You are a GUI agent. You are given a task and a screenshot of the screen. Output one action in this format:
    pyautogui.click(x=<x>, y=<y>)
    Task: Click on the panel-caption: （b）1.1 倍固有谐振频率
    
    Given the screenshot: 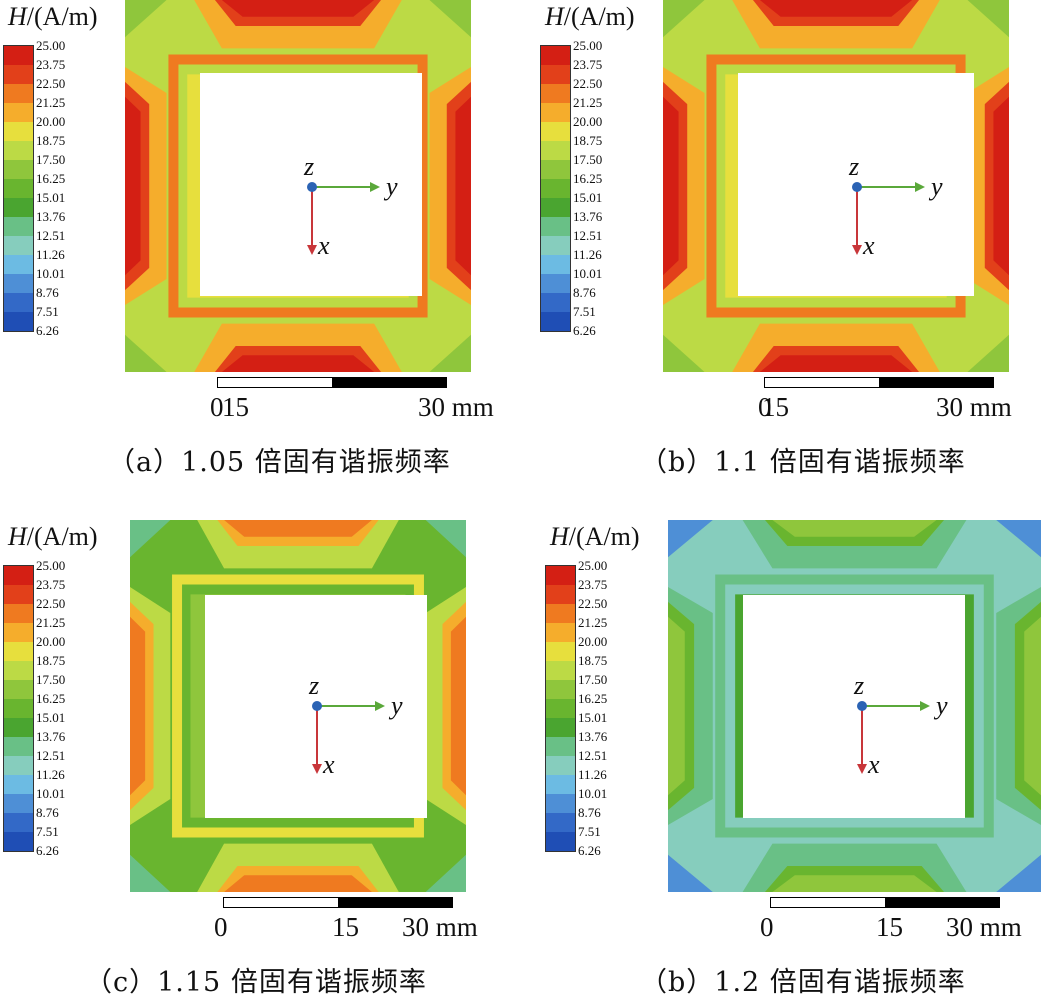 What is the action you would take?
    pyautogui.click(x=803, y=462)
    